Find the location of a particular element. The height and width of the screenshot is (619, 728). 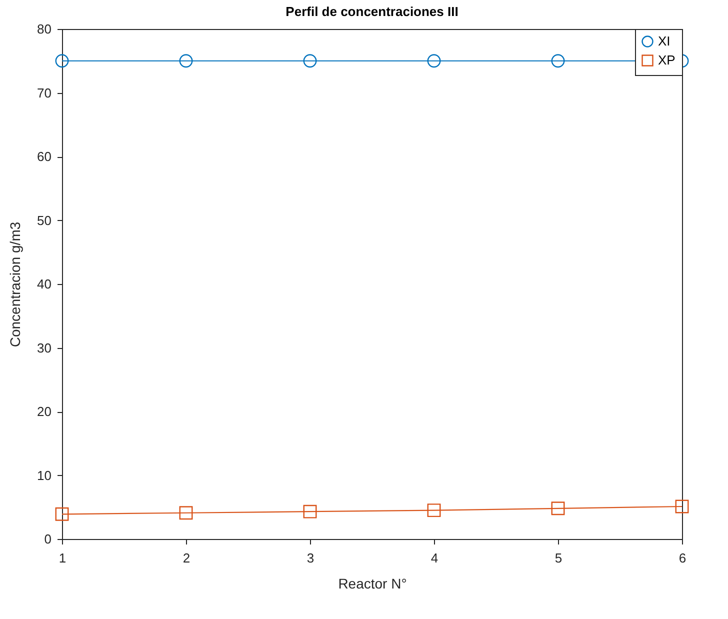

y-tick-label: 80 is located at coordinates (44, 29).